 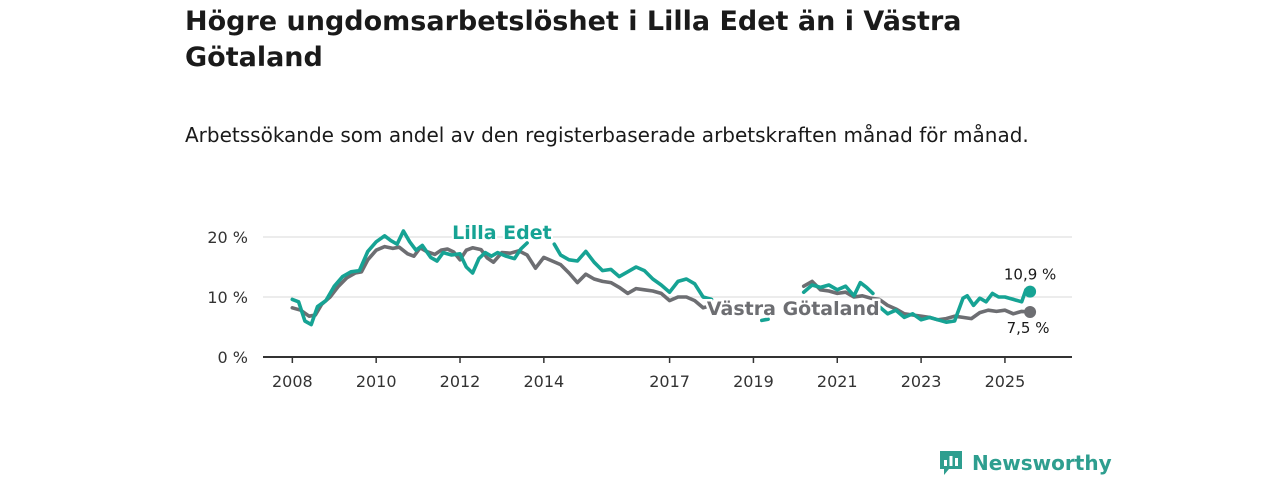 I want to click on vastra-gotaland-series-label: Västra Götaland, so click(x=793, y=309).